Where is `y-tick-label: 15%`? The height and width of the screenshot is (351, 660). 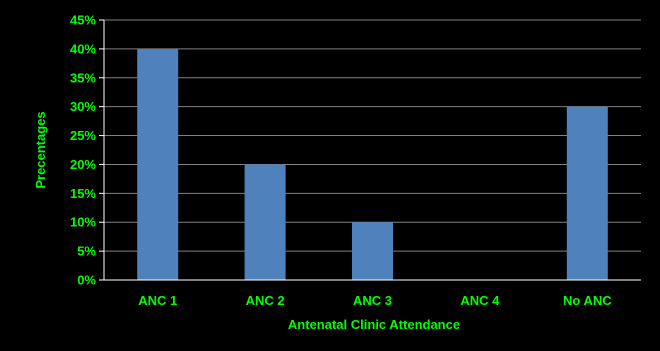 y-tick-label: 15% is located at coordinates (83, 193).